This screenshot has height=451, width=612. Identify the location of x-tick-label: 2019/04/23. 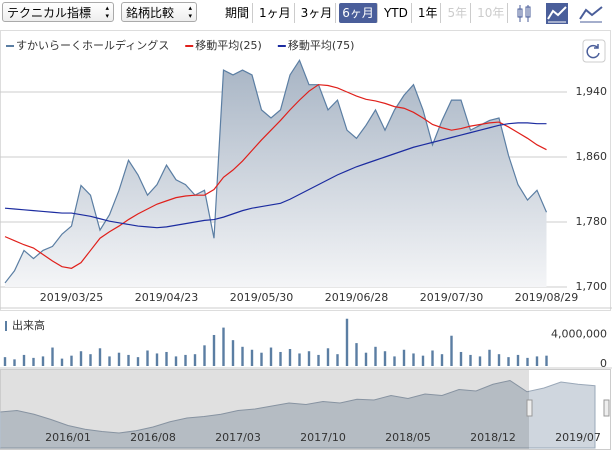
(166, 297).